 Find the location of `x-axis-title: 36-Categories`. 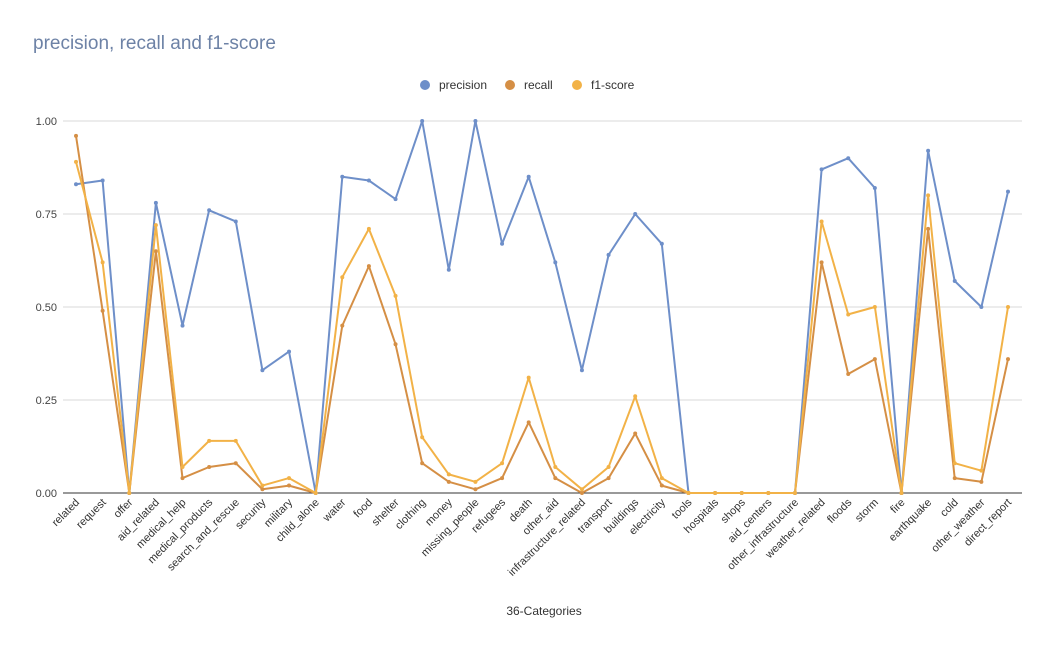

x-axis-title: 36-Categories is located at coordinates (543, 611).